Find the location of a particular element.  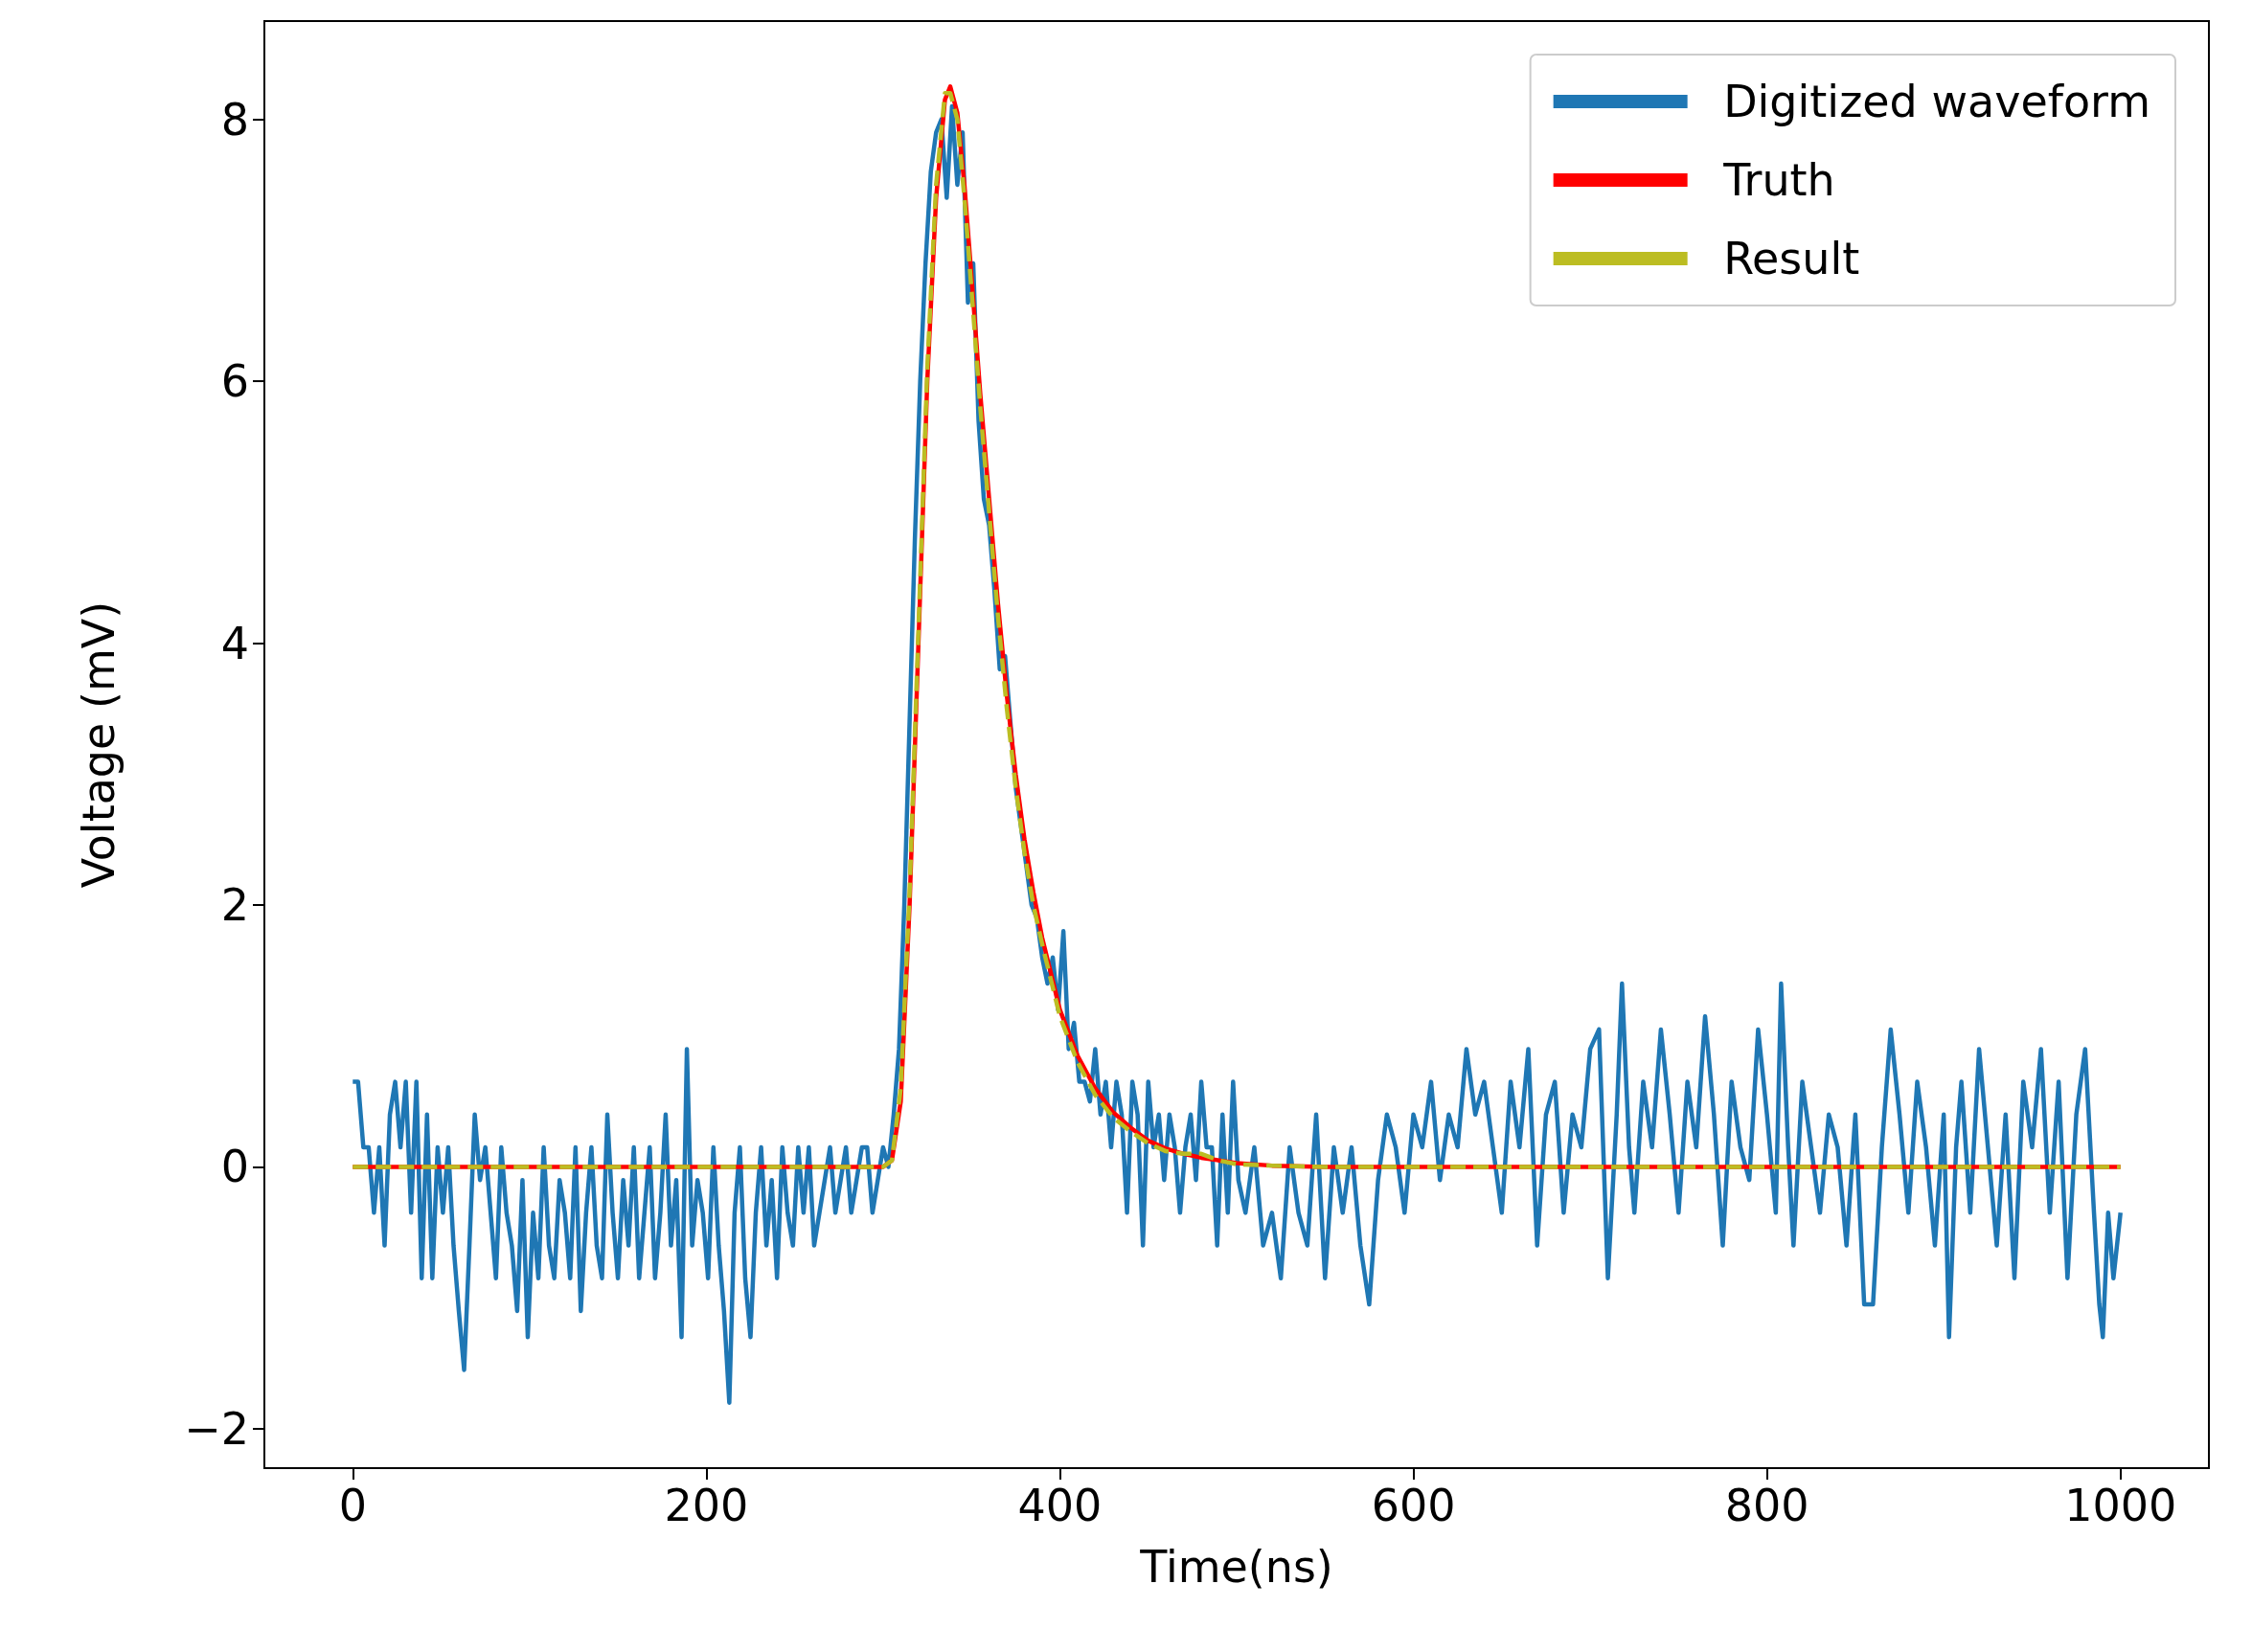

x-tick-label: 600 is located at coordinates (1413, 1505).